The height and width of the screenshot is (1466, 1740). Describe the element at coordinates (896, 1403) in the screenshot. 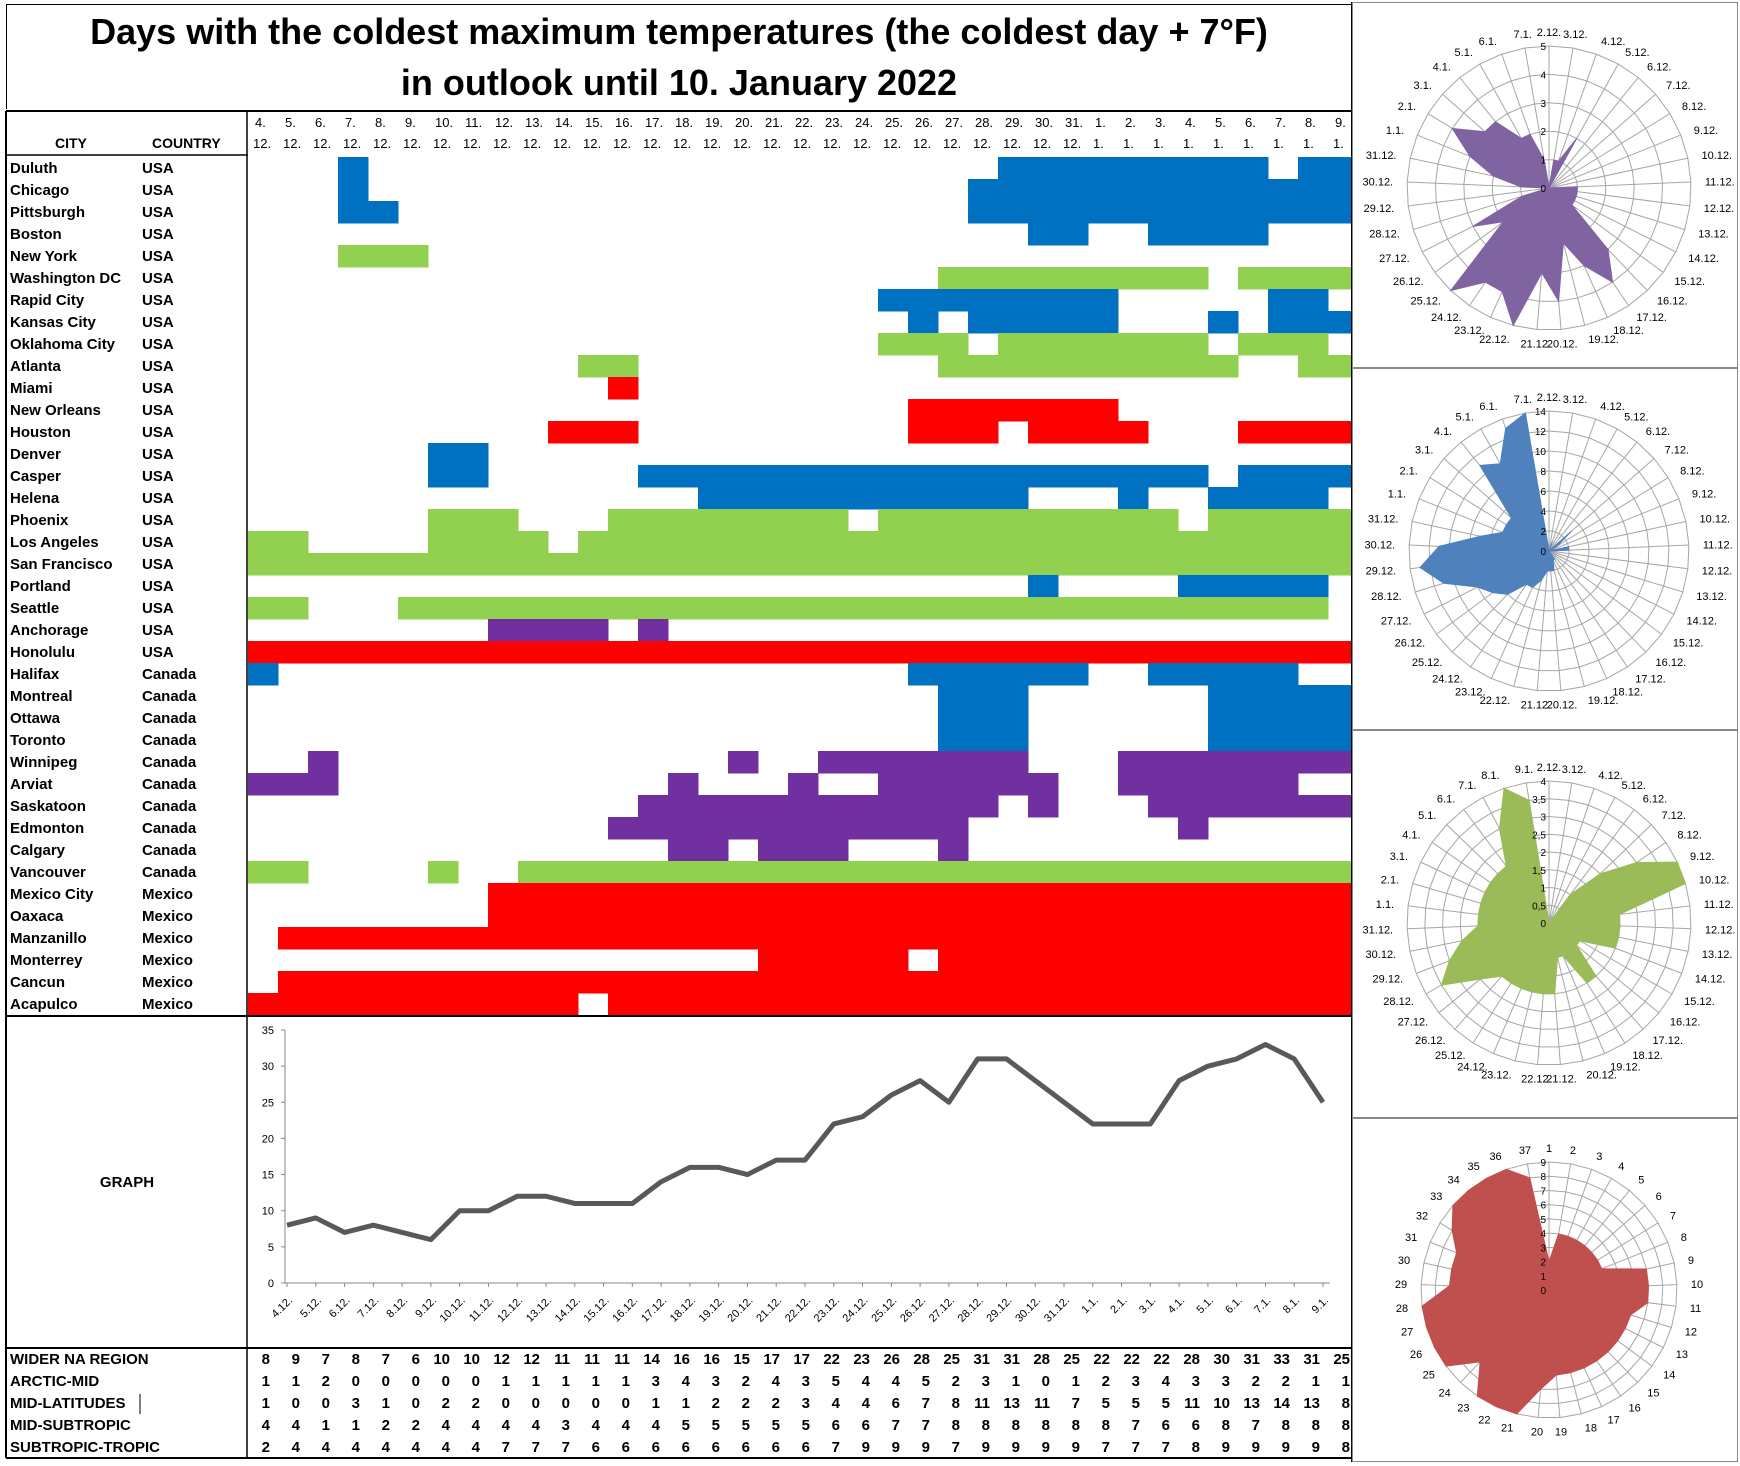

I see `summary-value: 6` at that location.